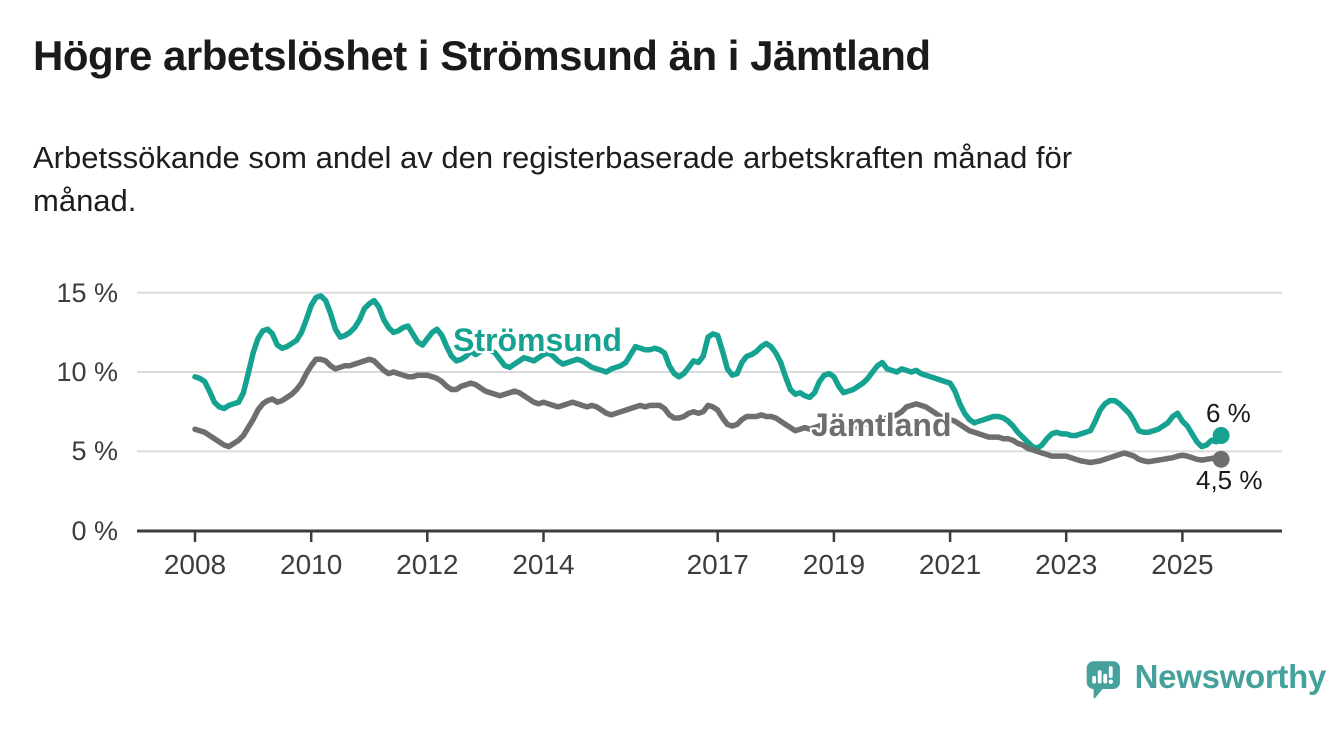 The width and height of the screenshot is (1340, 734). Describe the element at coordinates (717, 564) in the screenshot. I see `x-tick-label-2017: 2017` at that location.